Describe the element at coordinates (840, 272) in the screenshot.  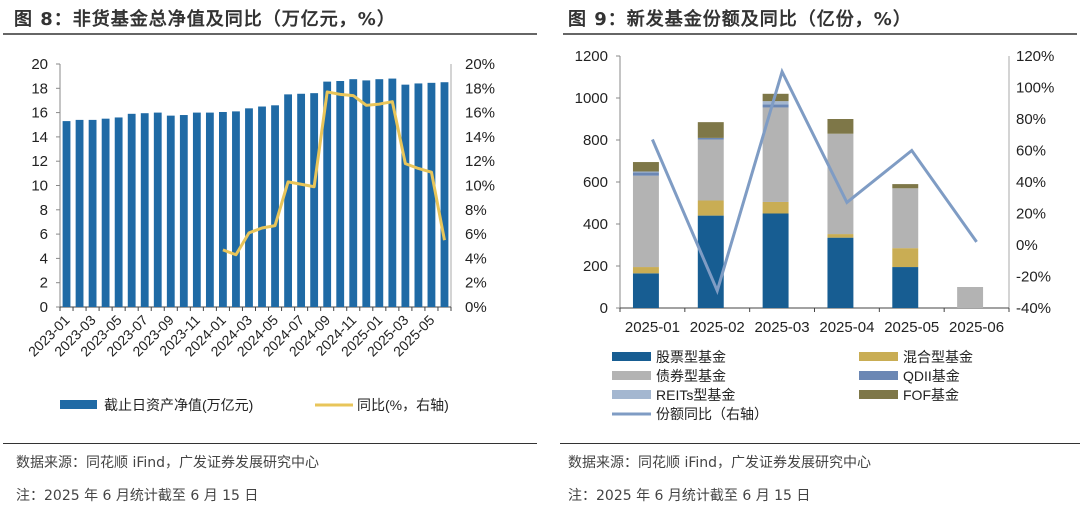
I see `bar-股票型基金-2025-04` at that location.